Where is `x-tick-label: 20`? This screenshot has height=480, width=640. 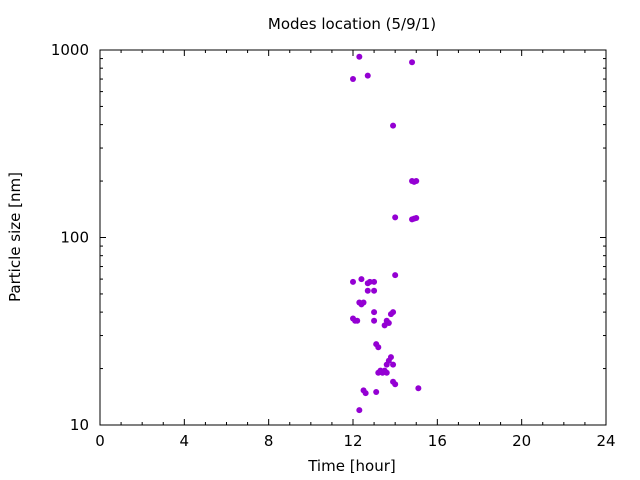
x-tick-label: 20 is located at coordinates (521, 441).